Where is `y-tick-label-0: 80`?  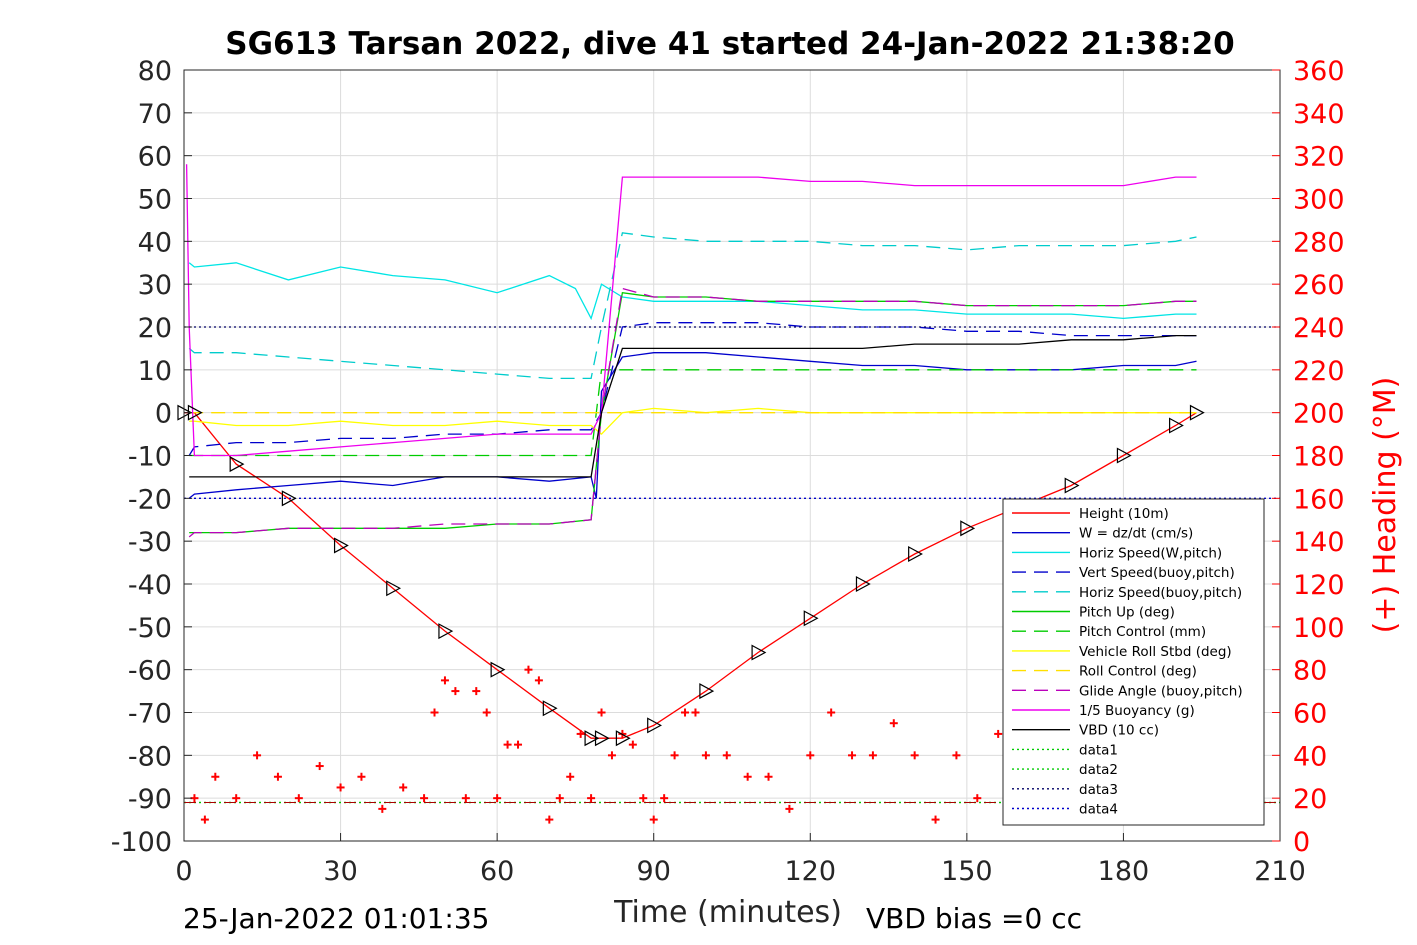
y-tick-label-0: 80 is located at coordinates (155, 71).